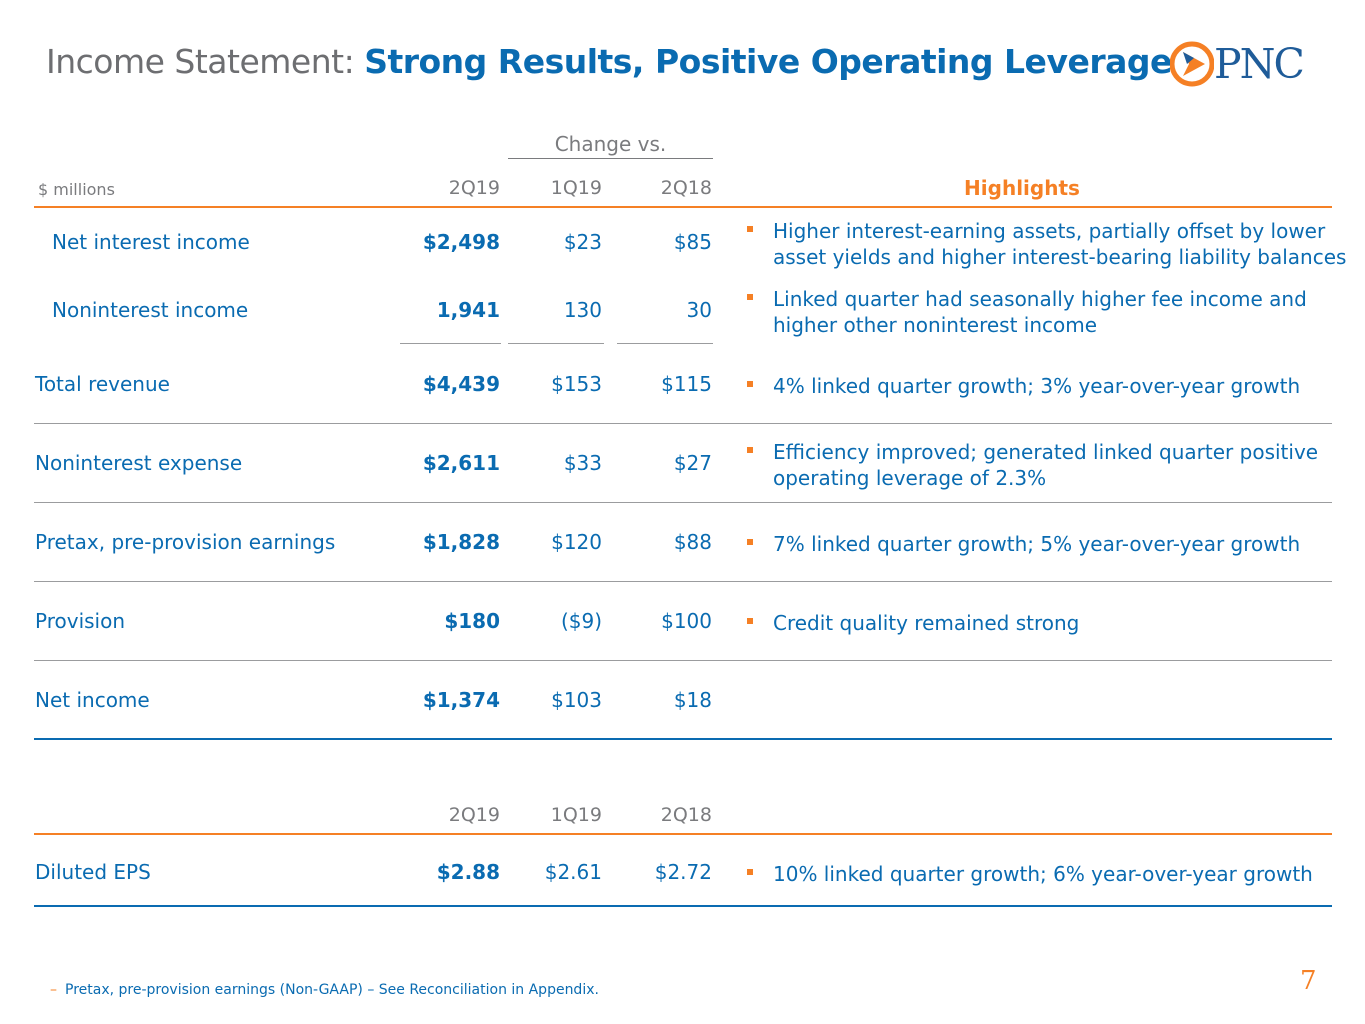 Image resolution: width=1365 pixels, height=1024 pixels. I want to click on value-1q19: ($9), so click(581, 621).